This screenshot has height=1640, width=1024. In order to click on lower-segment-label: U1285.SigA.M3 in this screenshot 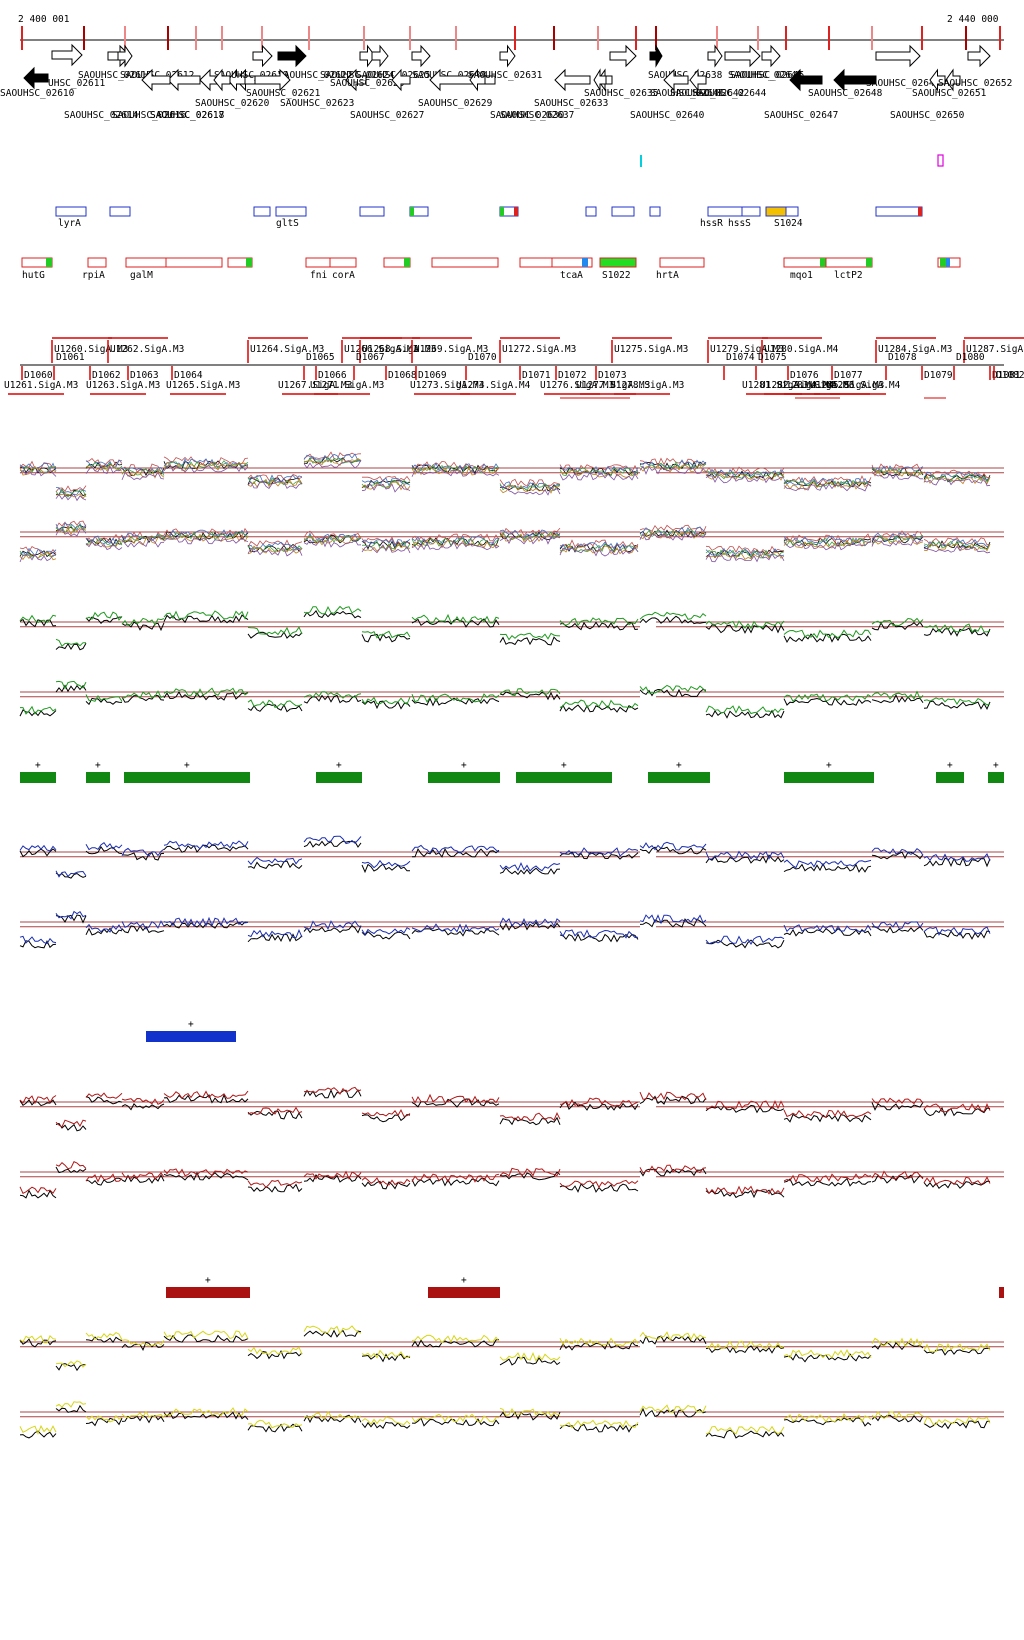, I will do `click(847, 385)`.